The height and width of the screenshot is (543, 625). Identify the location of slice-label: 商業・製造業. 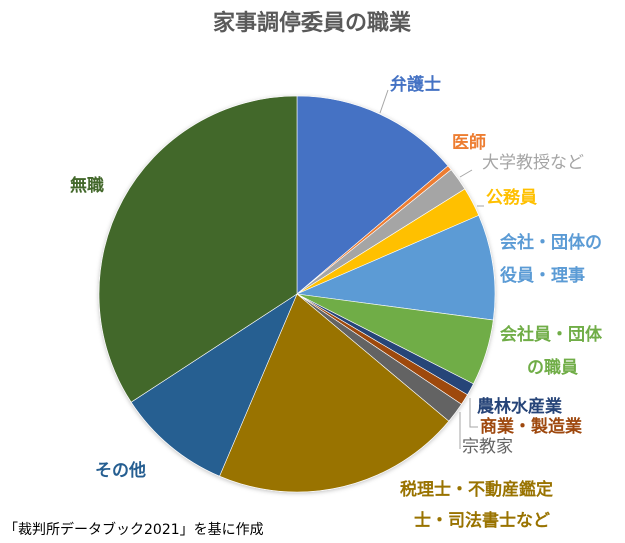
(531, 426).